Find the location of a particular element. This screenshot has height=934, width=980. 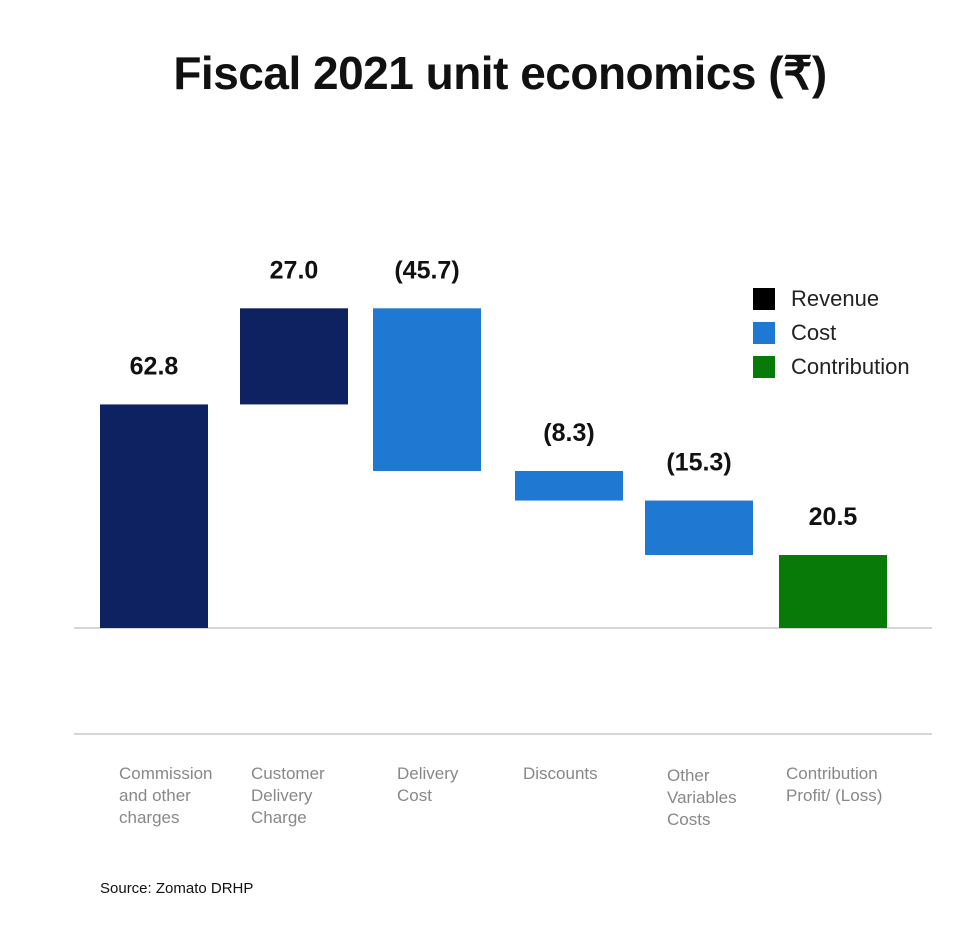

category-label-5: Contribution Profit/ (Loss) is located at coordinates (834, 784).